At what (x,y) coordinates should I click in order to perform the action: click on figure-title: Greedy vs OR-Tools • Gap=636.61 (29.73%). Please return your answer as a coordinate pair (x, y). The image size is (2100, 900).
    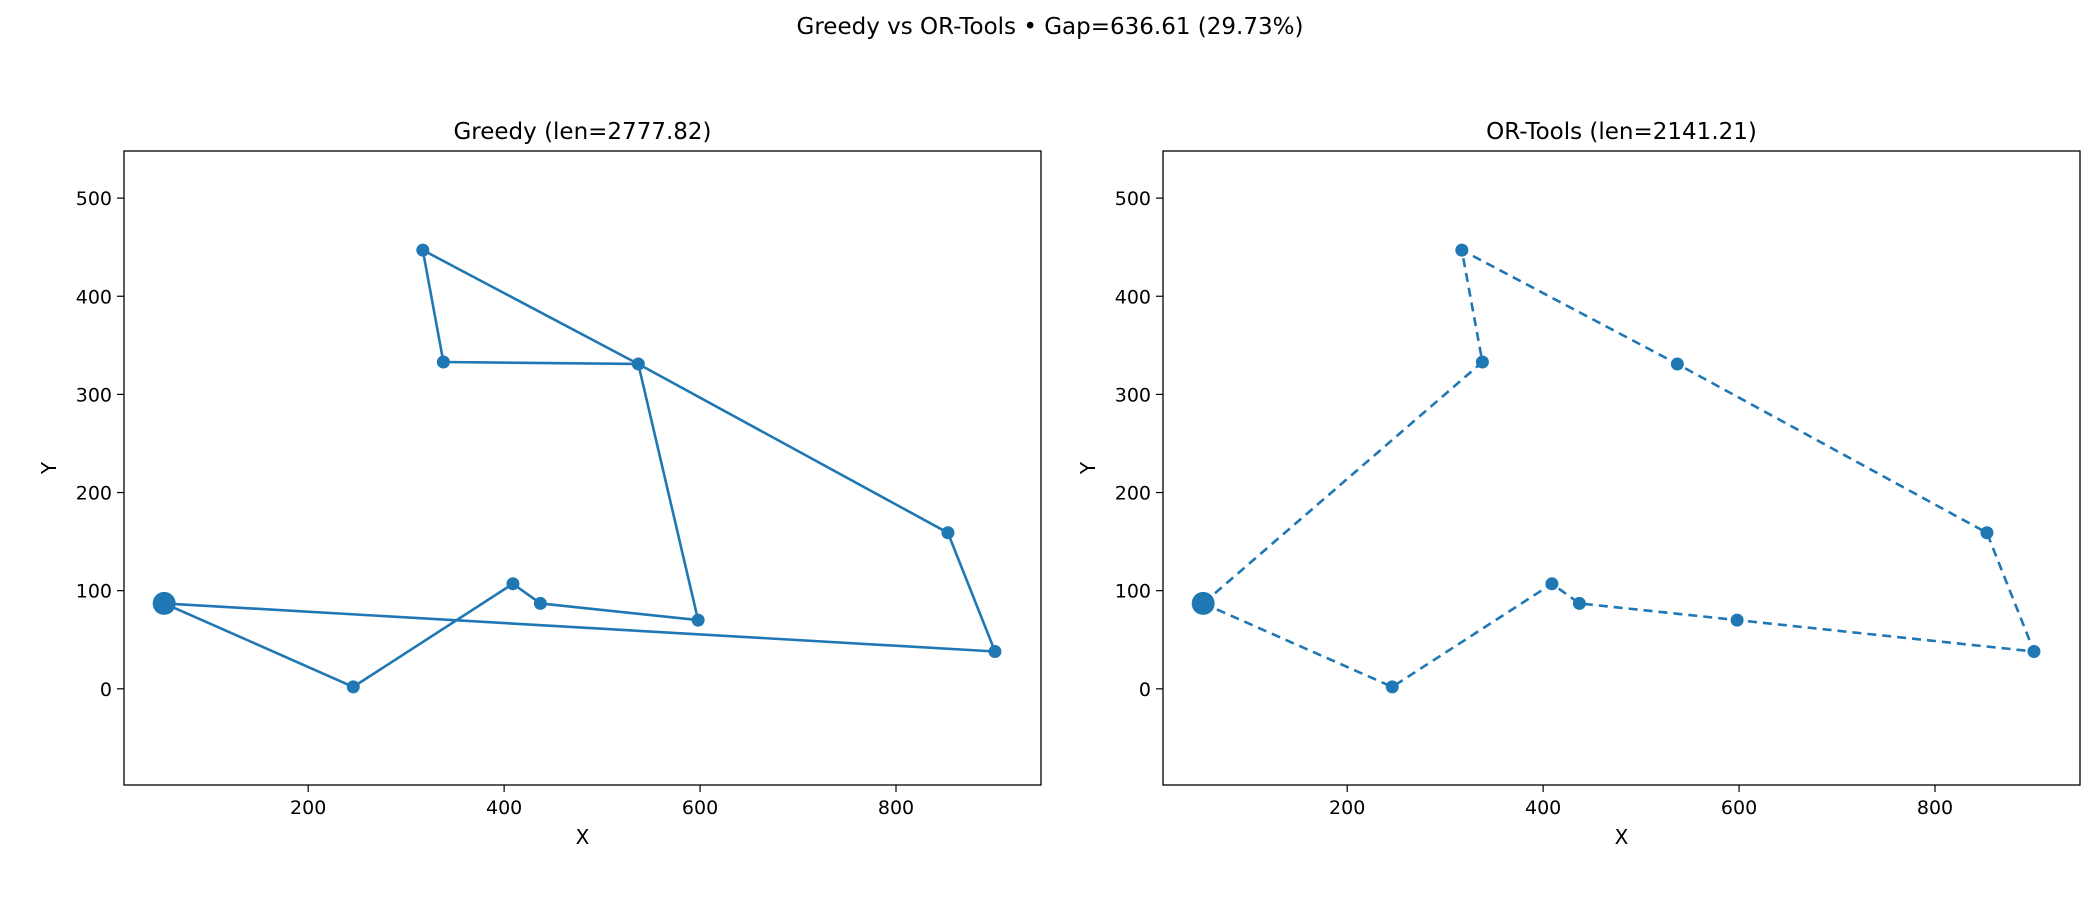
    Looking at the image, I should click on (1050, 27).